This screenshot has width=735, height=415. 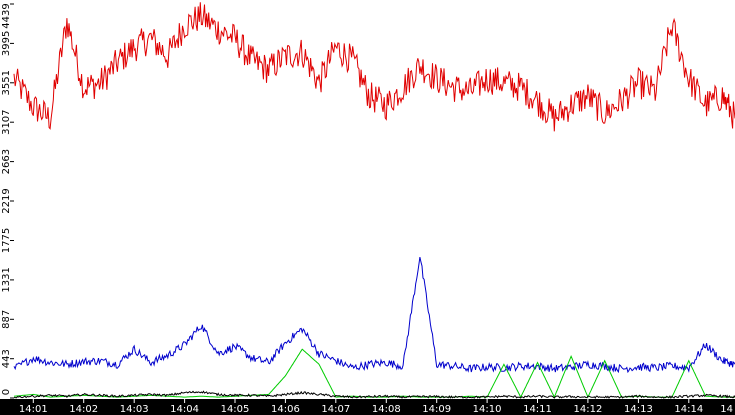 I want to click on y-tick-label: 0, so click(x=6, y=392).